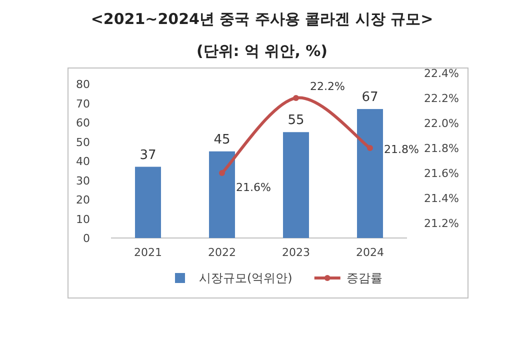 Image resolution: width=523 pixels, height=345 pixels. Describe the element at coordinates (148, 155) in the screenshot. I see `data-label: 37` at that location.